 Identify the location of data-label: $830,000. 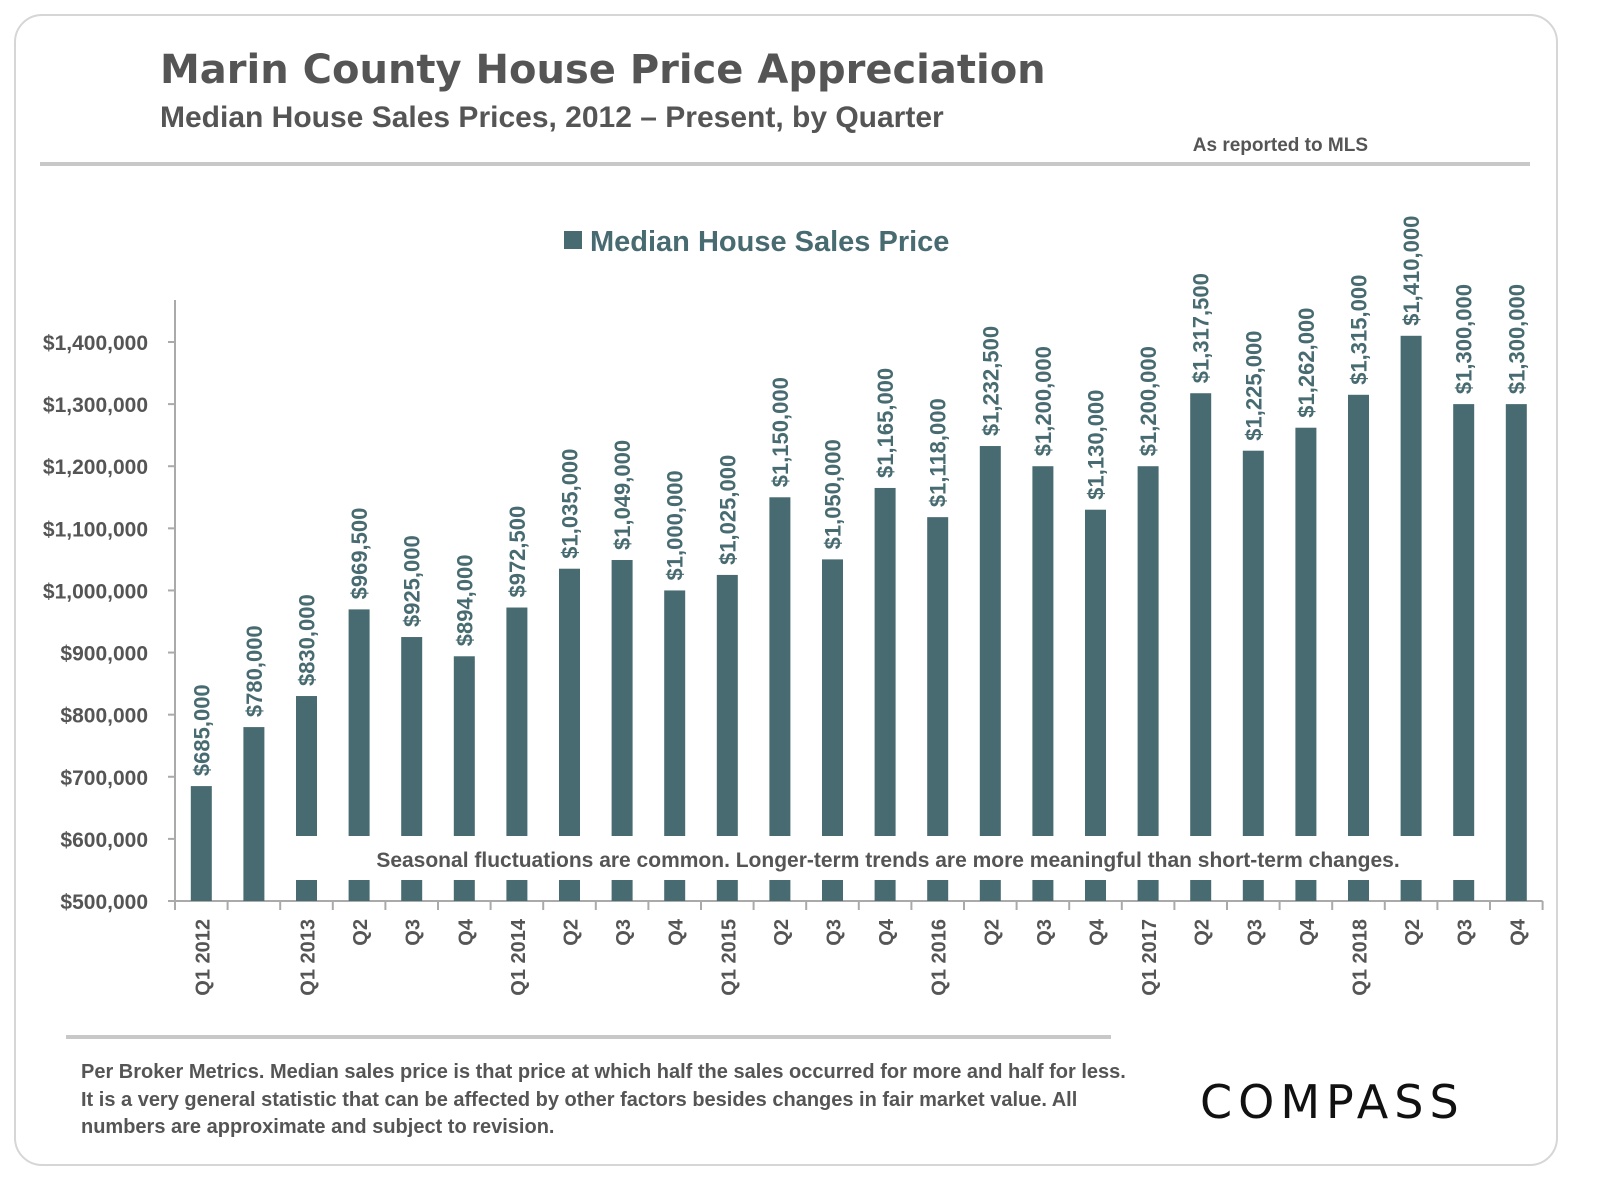
(307, 640).